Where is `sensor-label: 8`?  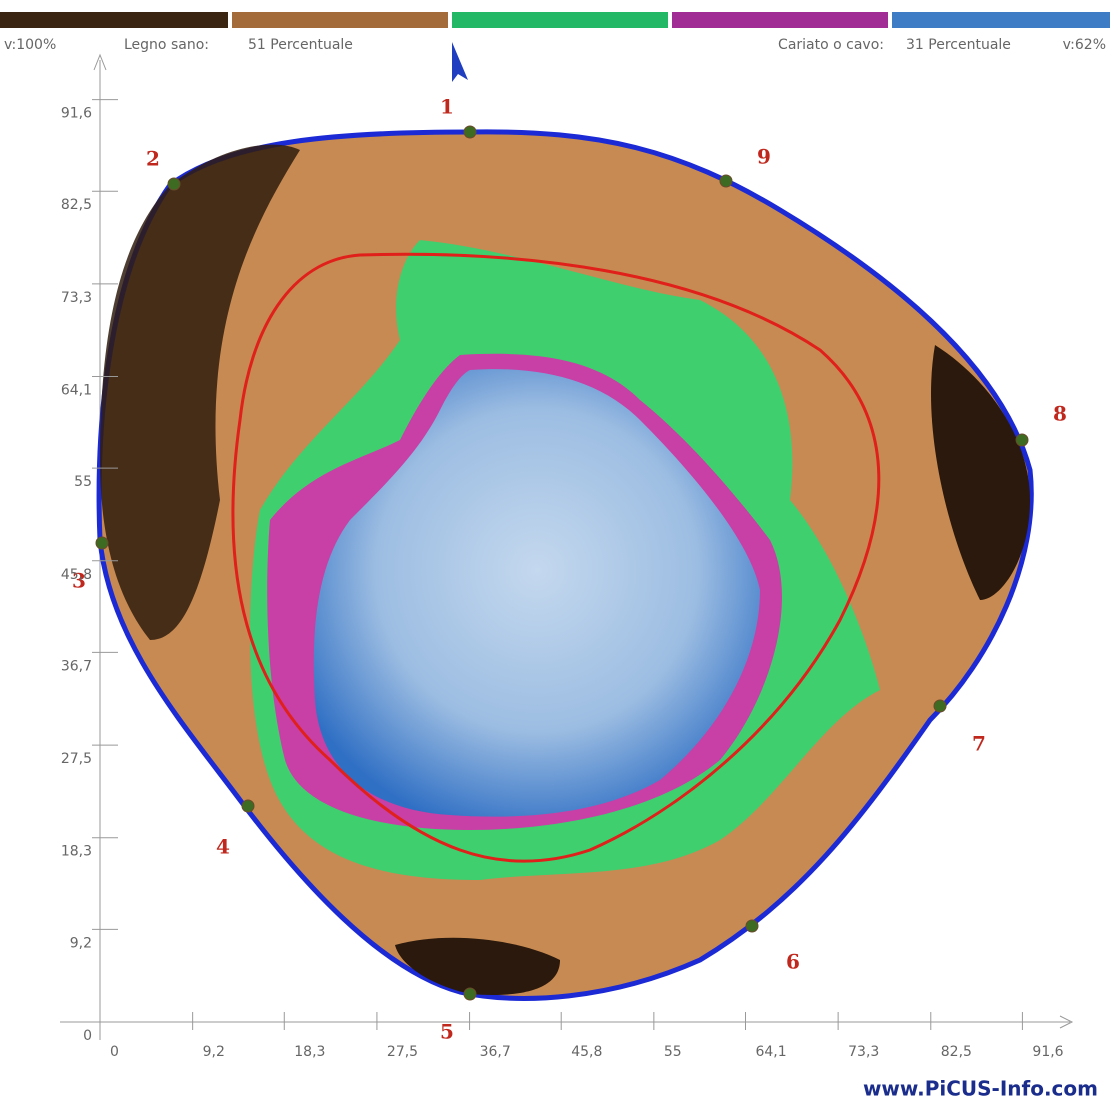 sensor-label: 8 is located at coordinates (1060, 414).